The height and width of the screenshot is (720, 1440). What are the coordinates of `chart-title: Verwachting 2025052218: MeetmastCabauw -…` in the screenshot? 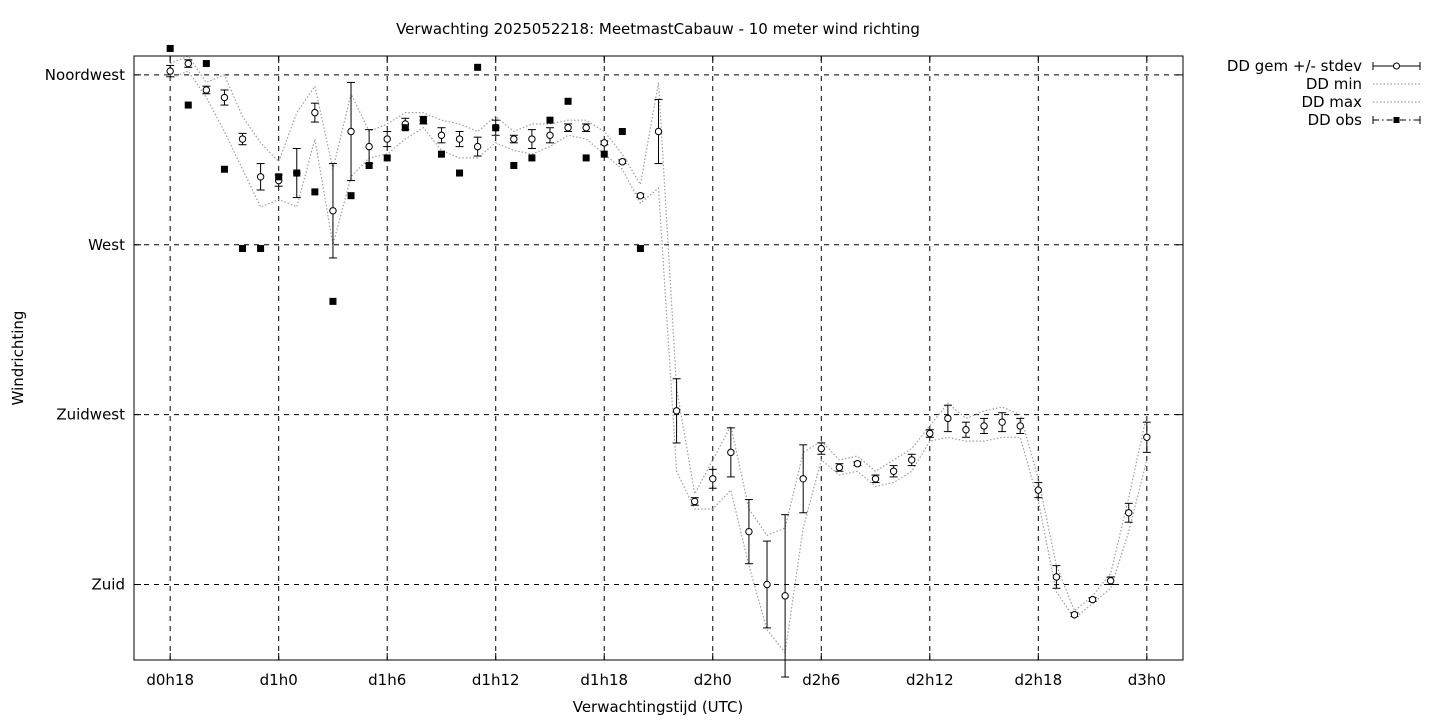 It's located at (658, 29).